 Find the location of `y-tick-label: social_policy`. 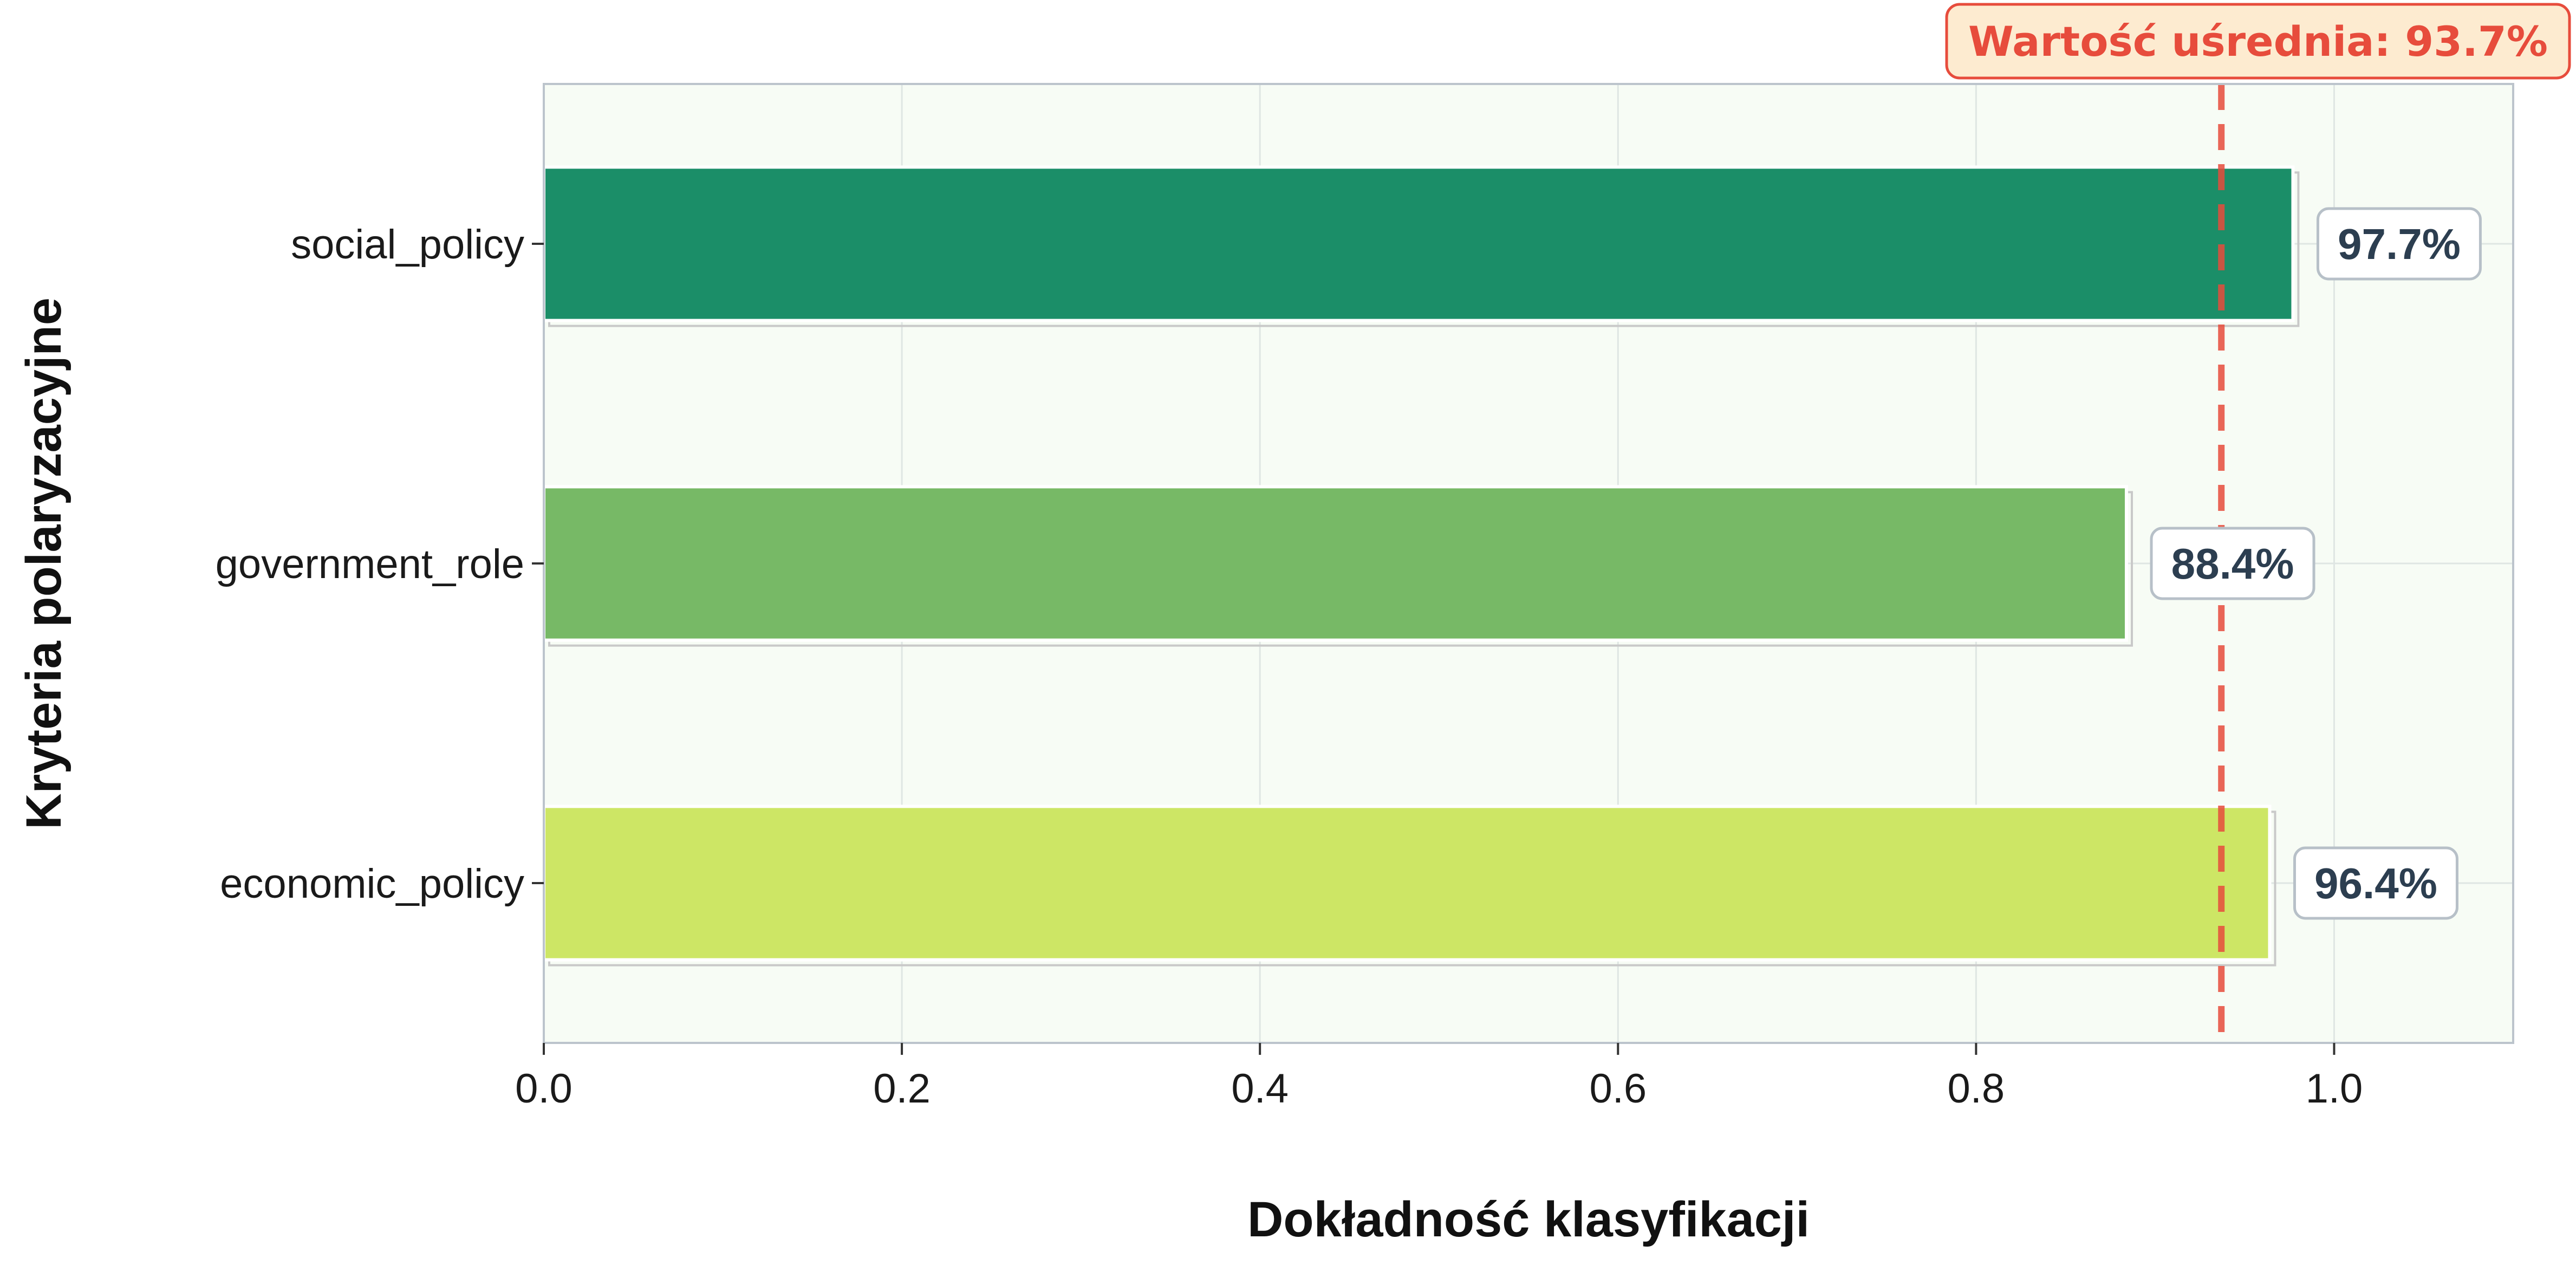

y-tick-label: social_policy is located at coordinates (407, 245).